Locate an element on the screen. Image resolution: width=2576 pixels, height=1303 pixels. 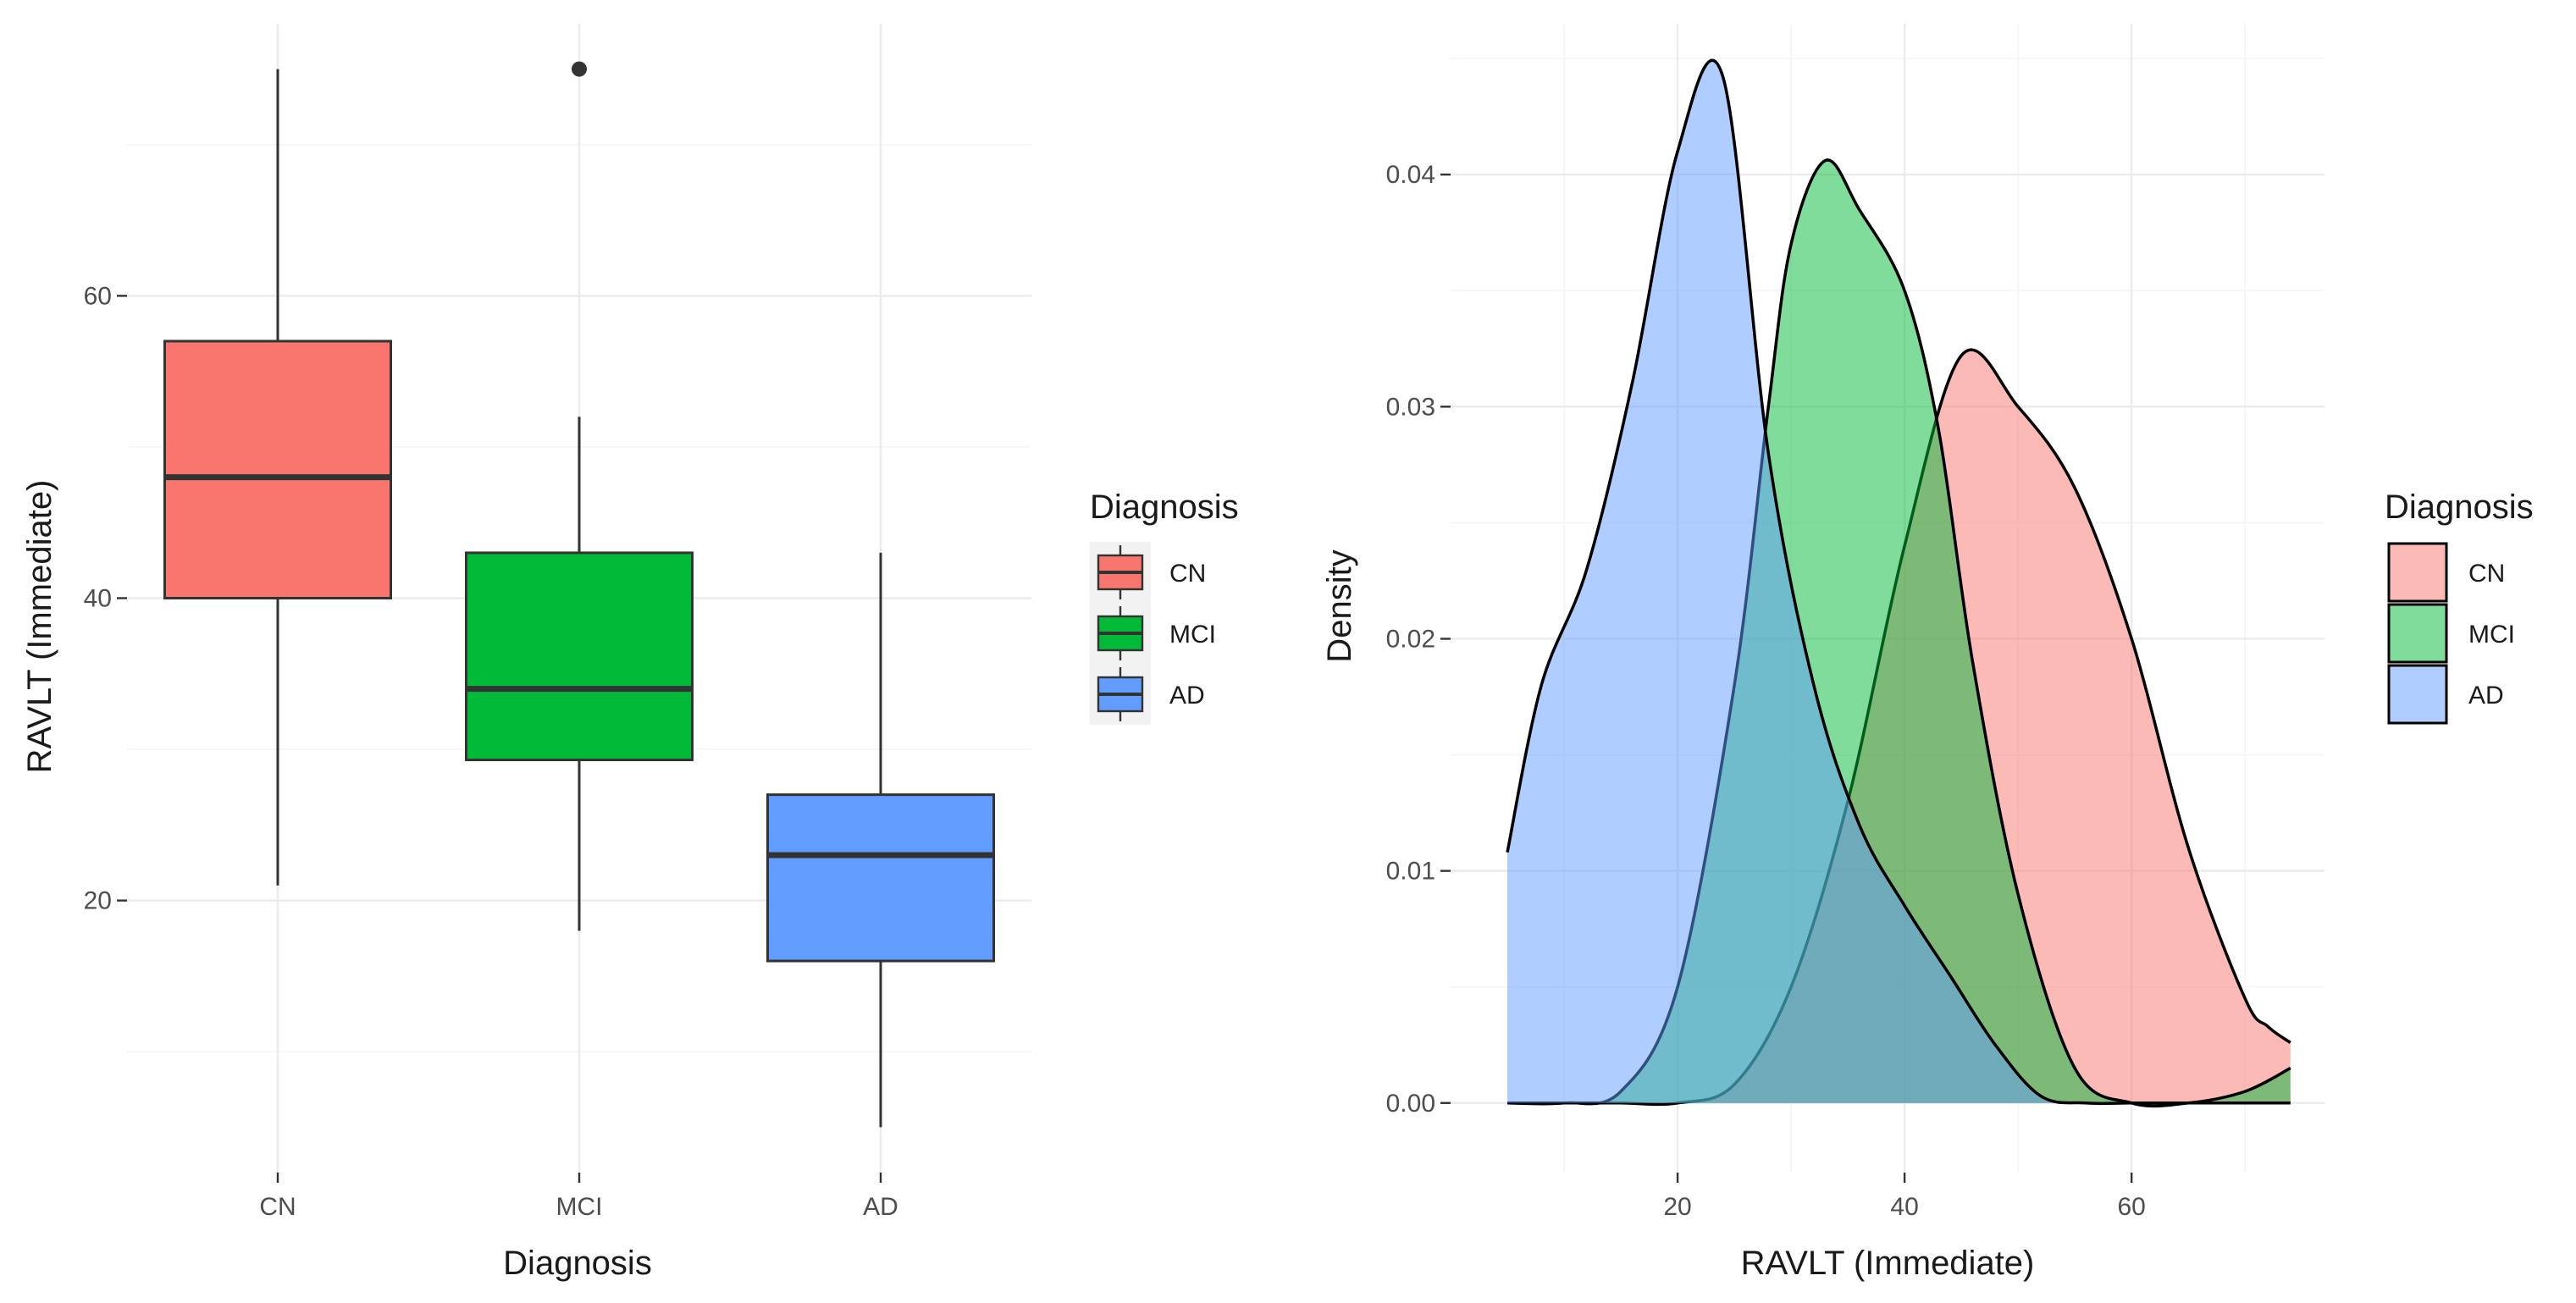
x-tick-label: CN is located at coordinates (277, 1207).